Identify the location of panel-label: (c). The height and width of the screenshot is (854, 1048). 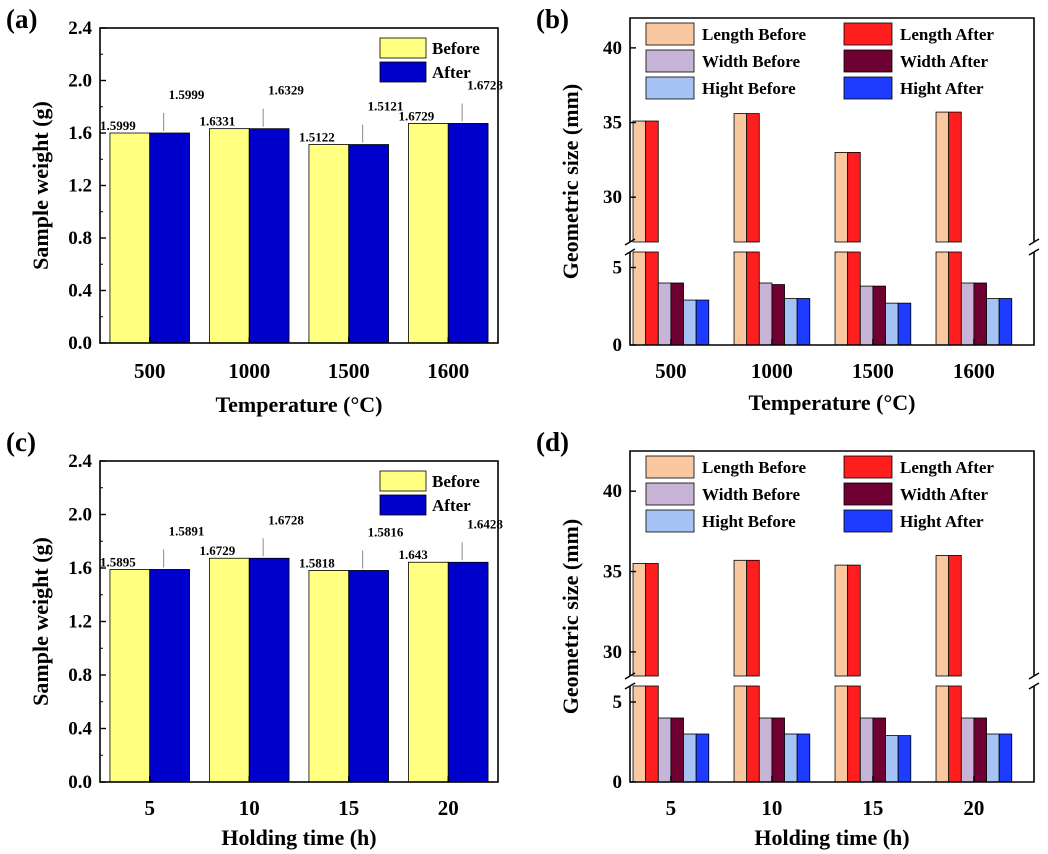
(21, 442).